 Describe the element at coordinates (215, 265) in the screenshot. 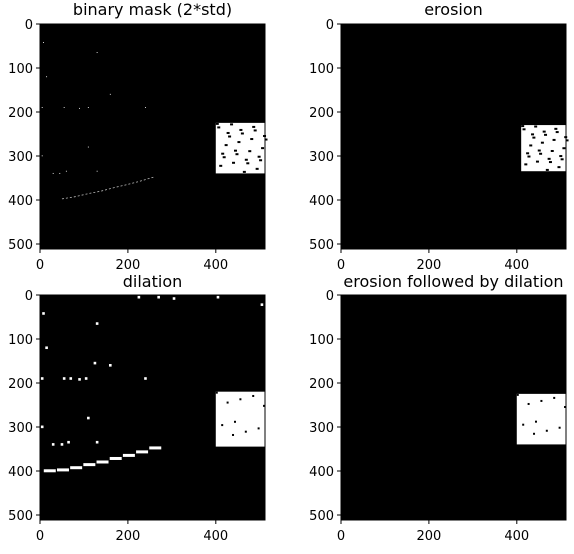

I see `x-tick-label: 400` at that location.